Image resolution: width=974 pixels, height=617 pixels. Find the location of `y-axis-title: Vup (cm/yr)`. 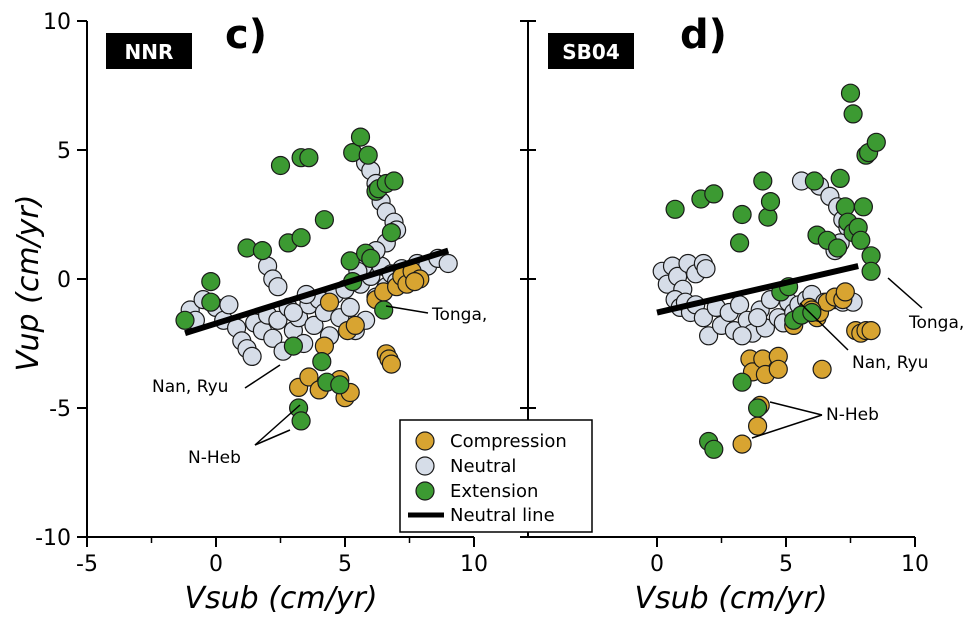

y-axis-title: Vup (cm/yr) is located at coordinates (28, 283).